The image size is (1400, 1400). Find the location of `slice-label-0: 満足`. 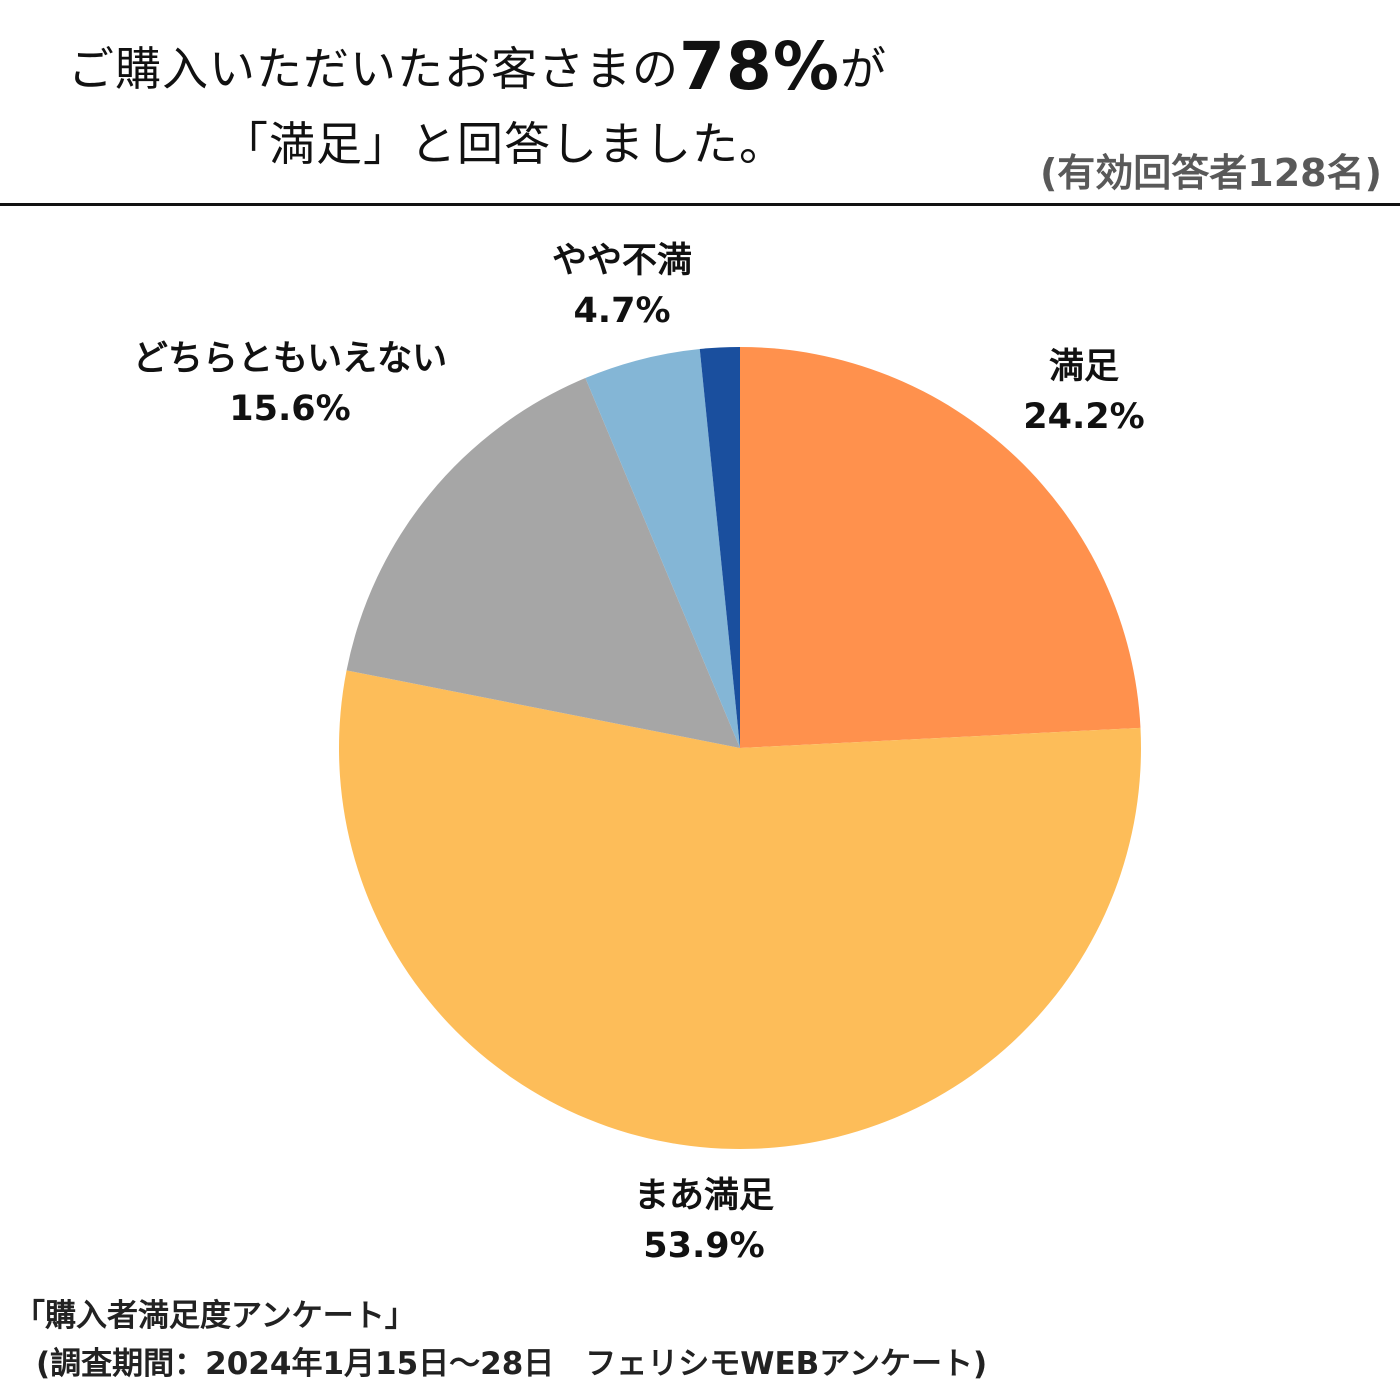

slice-label-0: 満足 is located at coordinates (1084, 367).